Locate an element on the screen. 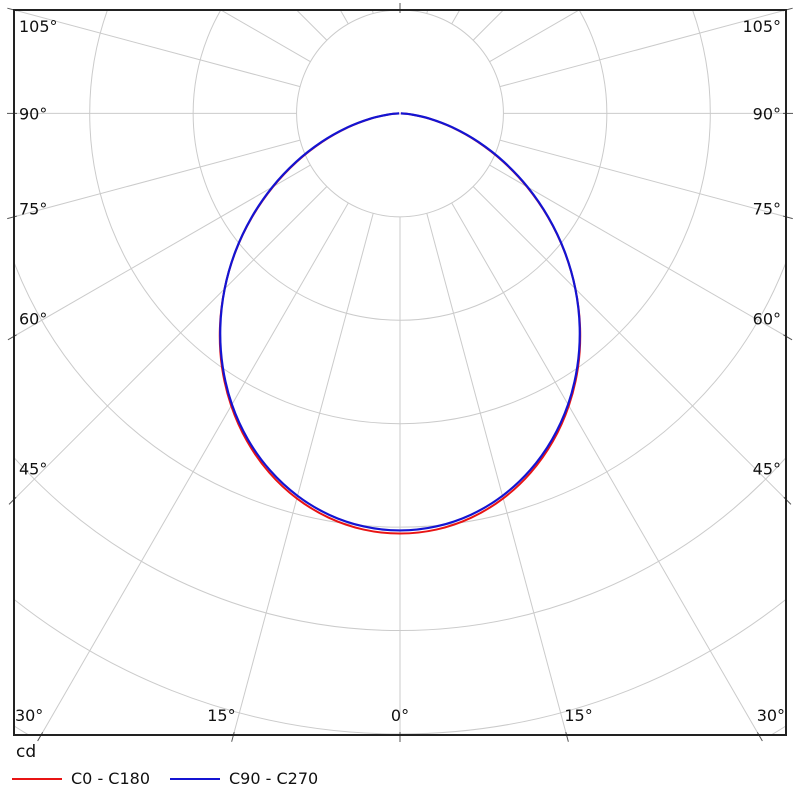 The height and width of the screenshot is (804, 800). legend-entry-c0-c180: C0 - C180 is located at coordinates (81, 779).